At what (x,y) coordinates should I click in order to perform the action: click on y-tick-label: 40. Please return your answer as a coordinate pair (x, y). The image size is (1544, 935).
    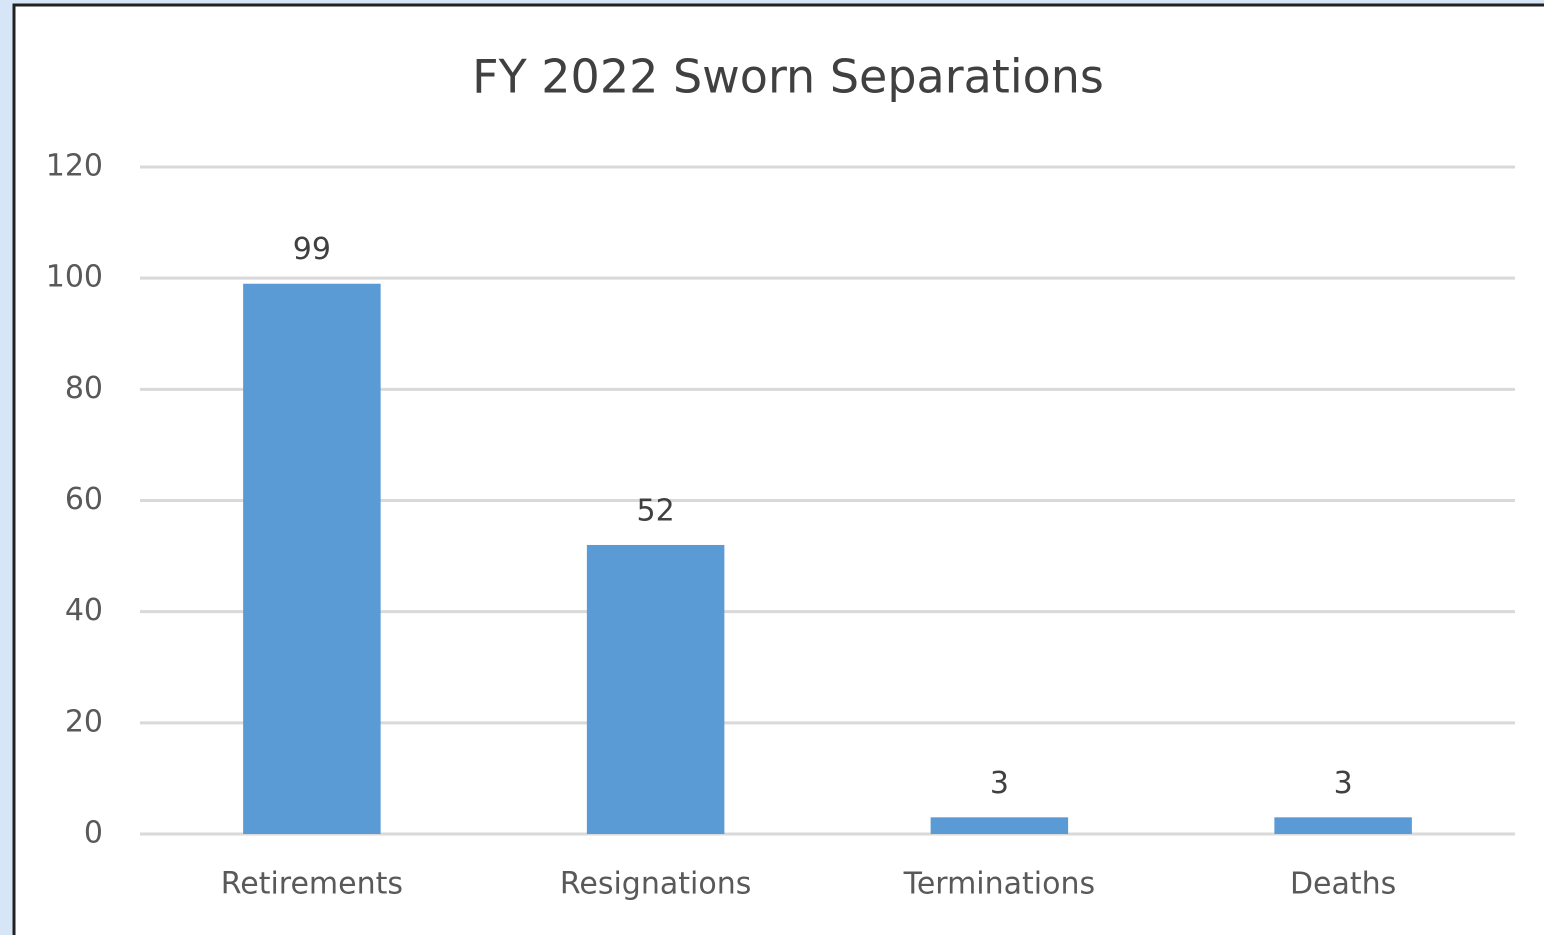
    Looking at the image, I should click on (84, 610).